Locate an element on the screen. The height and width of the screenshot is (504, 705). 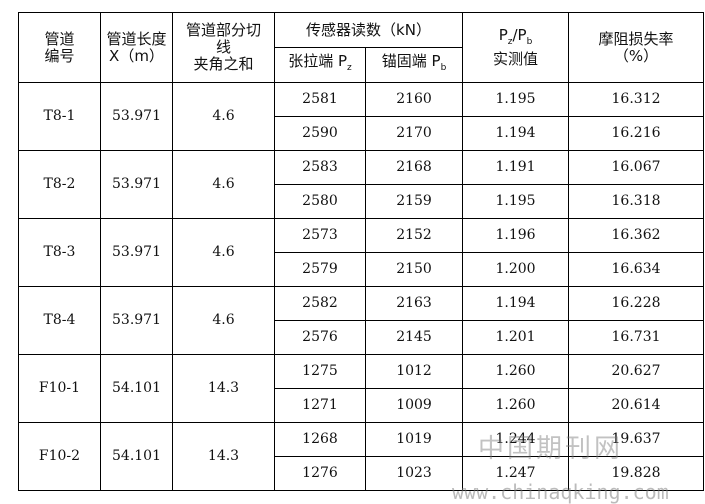
ratio-value: 1.260 is located at coordinates (516, 371).